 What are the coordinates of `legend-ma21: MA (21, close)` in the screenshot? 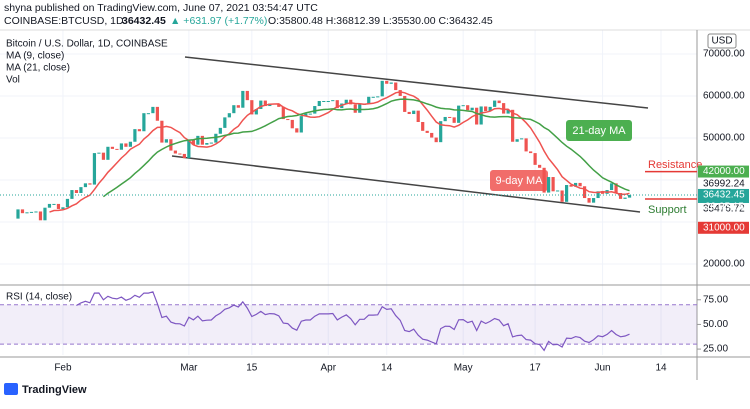 It's located at (38, 68).